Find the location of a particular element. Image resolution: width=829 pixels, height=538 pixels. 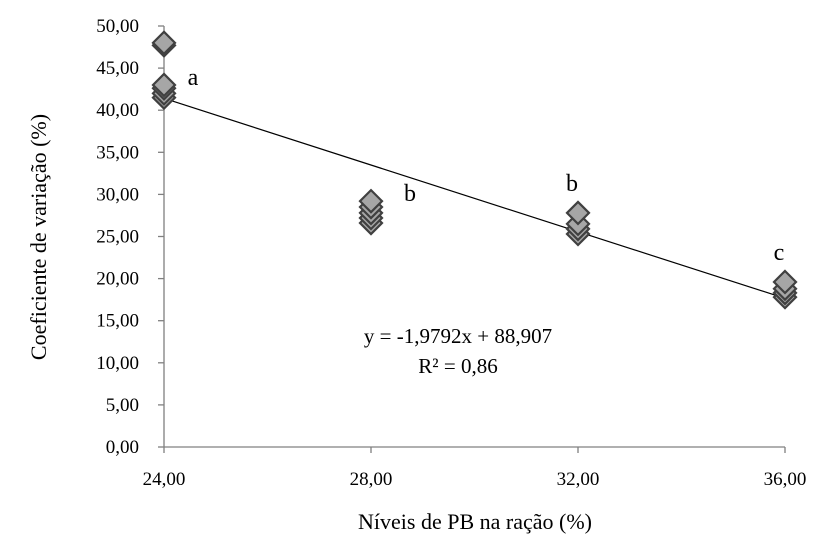

y-tick-label: 15,00 is located at coordinates (117, 321).